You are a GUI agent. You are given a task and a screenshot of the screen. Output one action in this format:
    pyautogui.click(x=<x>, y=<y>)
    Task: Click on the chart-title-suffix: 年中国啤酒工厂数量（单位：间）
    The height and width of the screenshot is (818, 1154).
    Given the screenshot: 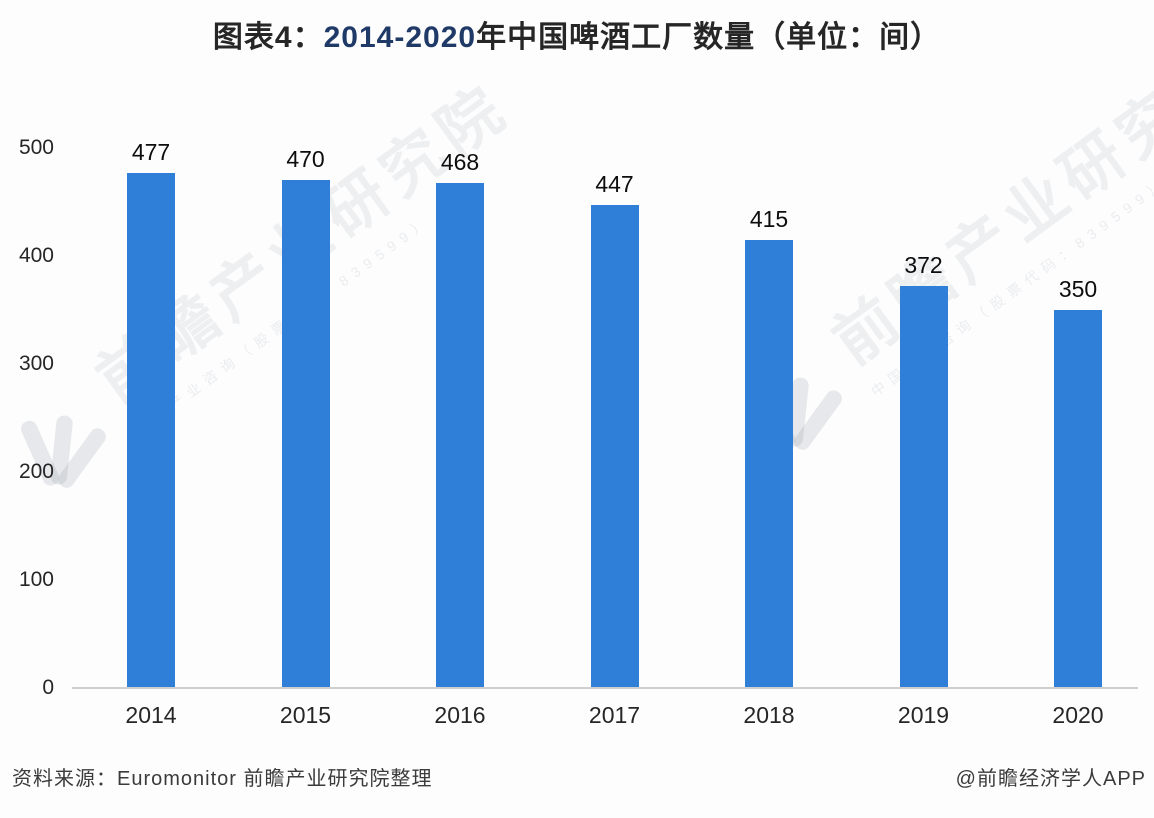 What is the action you would take?
    pyautogui.click(x=709, y=37)
    